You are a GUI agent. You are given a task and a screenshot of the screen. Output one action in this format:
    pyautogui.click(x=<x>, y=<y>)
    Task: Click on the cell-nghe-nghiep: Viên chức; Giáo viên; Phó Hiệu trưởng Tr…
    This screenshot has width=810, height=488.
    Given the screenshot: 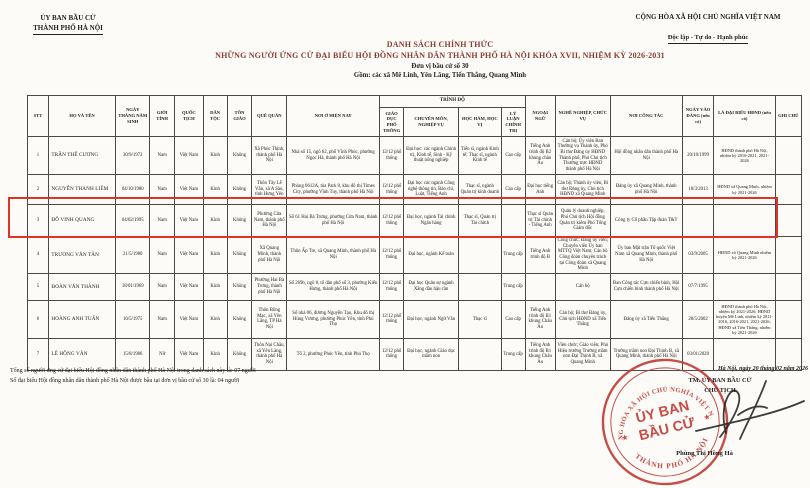 What is the action you would take?
    pyautogui.click(x=582, y=354)
    